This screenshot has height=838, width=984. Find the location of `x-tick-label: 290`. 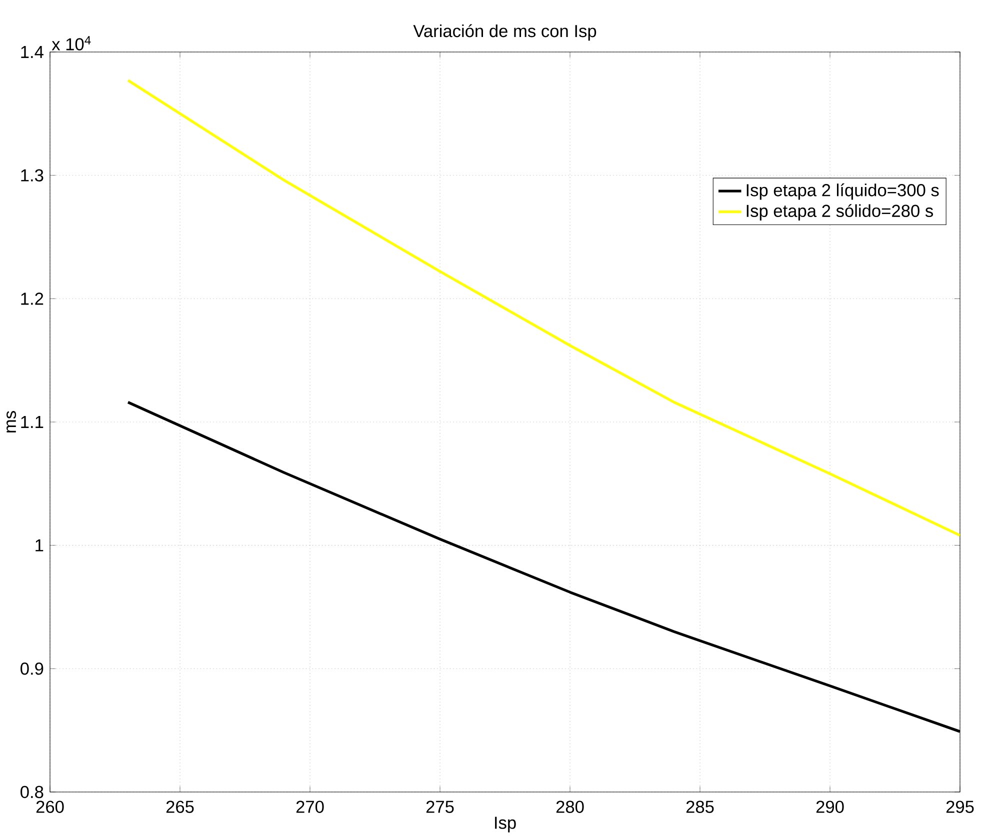

x-tick-label: 290 is located at coordinates (830, 806).